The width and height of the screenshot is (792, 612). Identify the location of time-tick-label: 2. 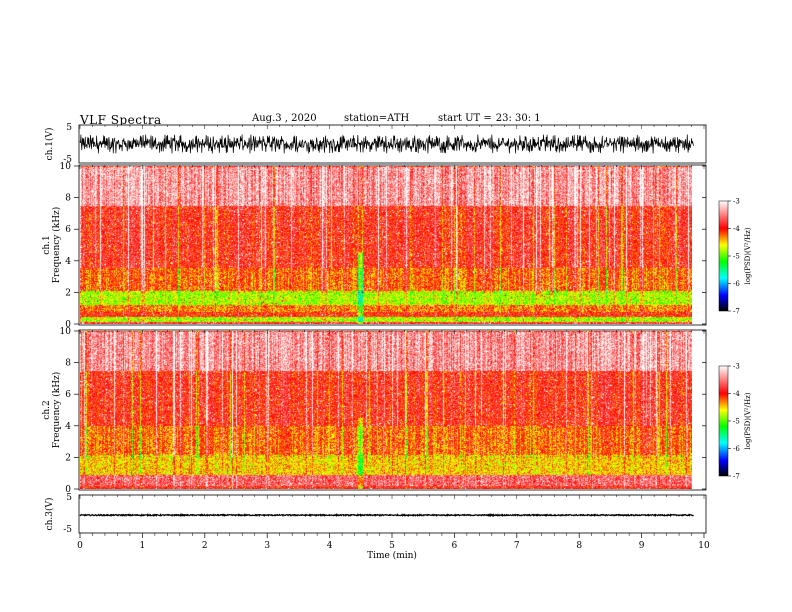
(205, 546).